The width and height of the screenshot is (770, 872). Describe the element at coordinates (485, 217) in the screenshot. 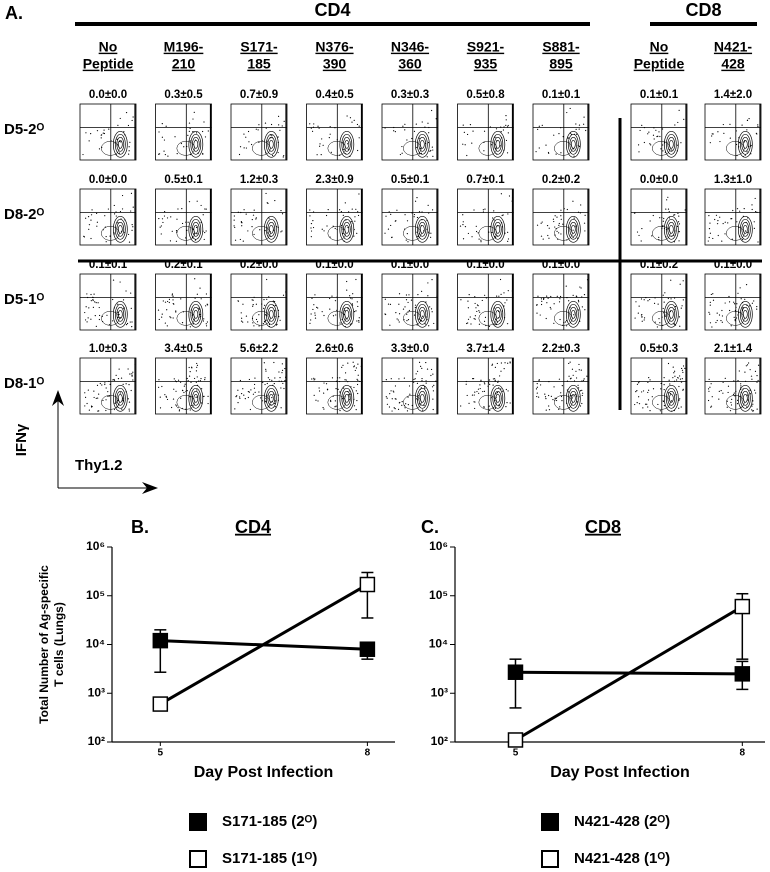

I see `plot-frame` at that location.